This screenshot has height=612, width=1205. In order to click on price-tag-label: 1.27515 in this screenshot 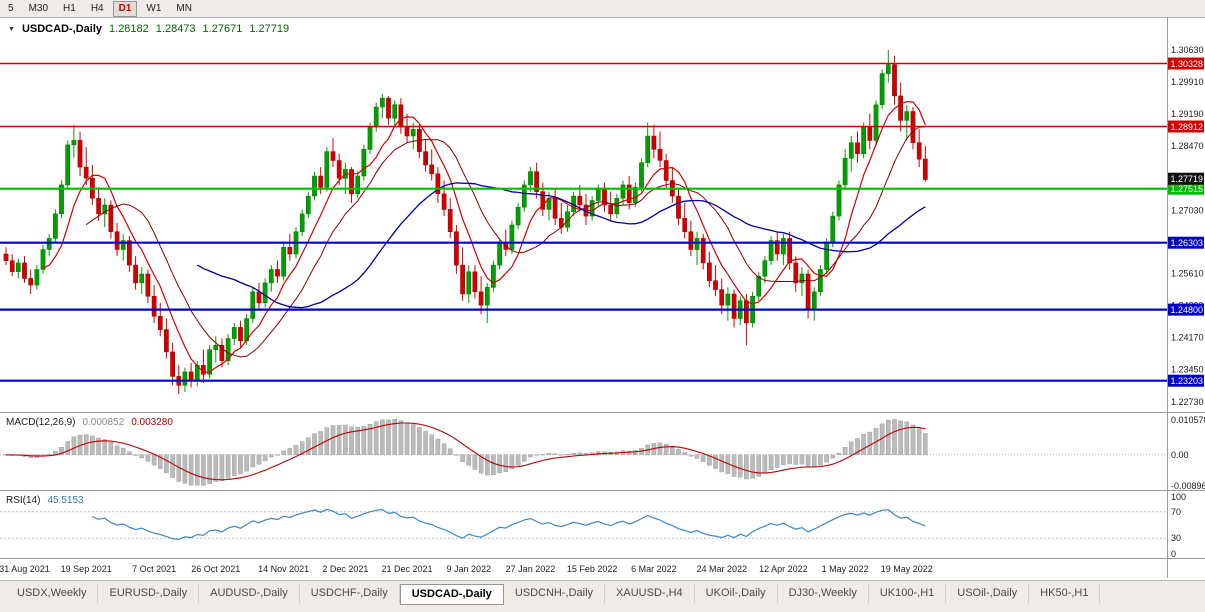, I will do `click(1187, 189)`.